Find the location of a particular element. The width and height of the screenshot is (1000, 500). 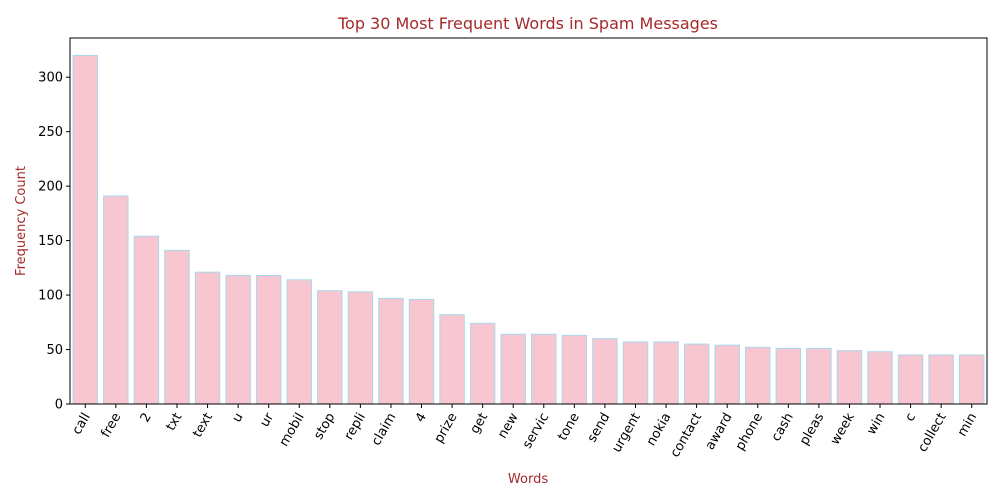

y-tick-label: 200 is located at coordinates (50, 187).